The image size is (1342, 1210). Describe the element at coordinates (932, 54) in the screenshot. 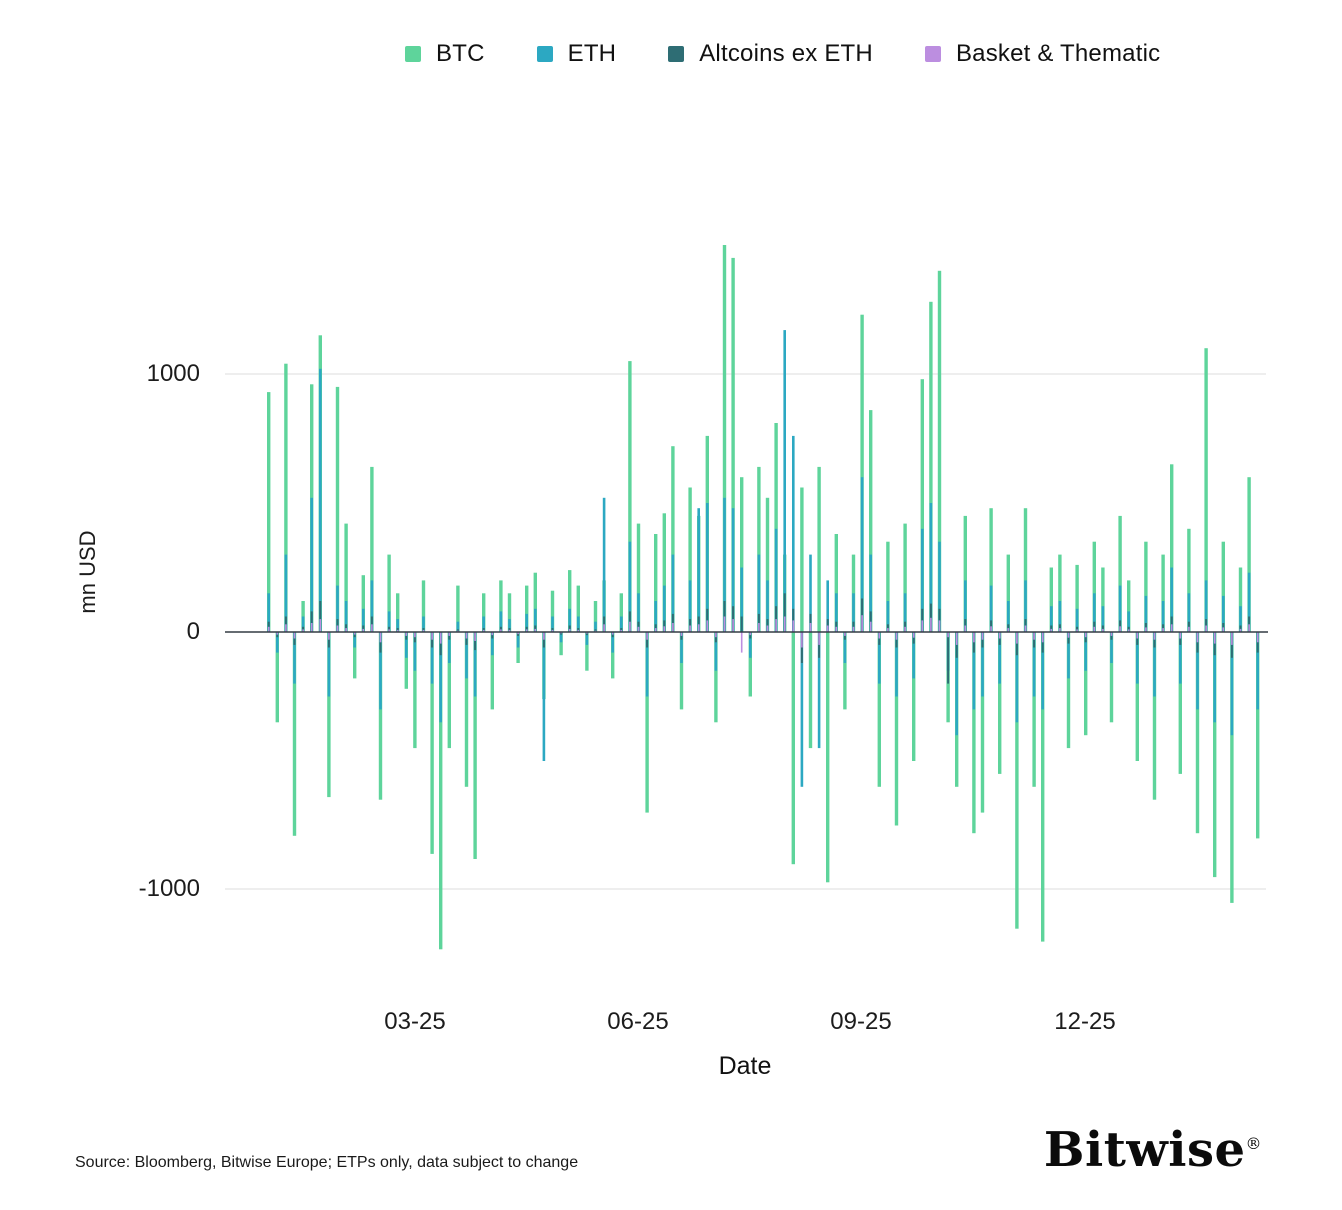

I see `basket-swatch-icon` at that location.